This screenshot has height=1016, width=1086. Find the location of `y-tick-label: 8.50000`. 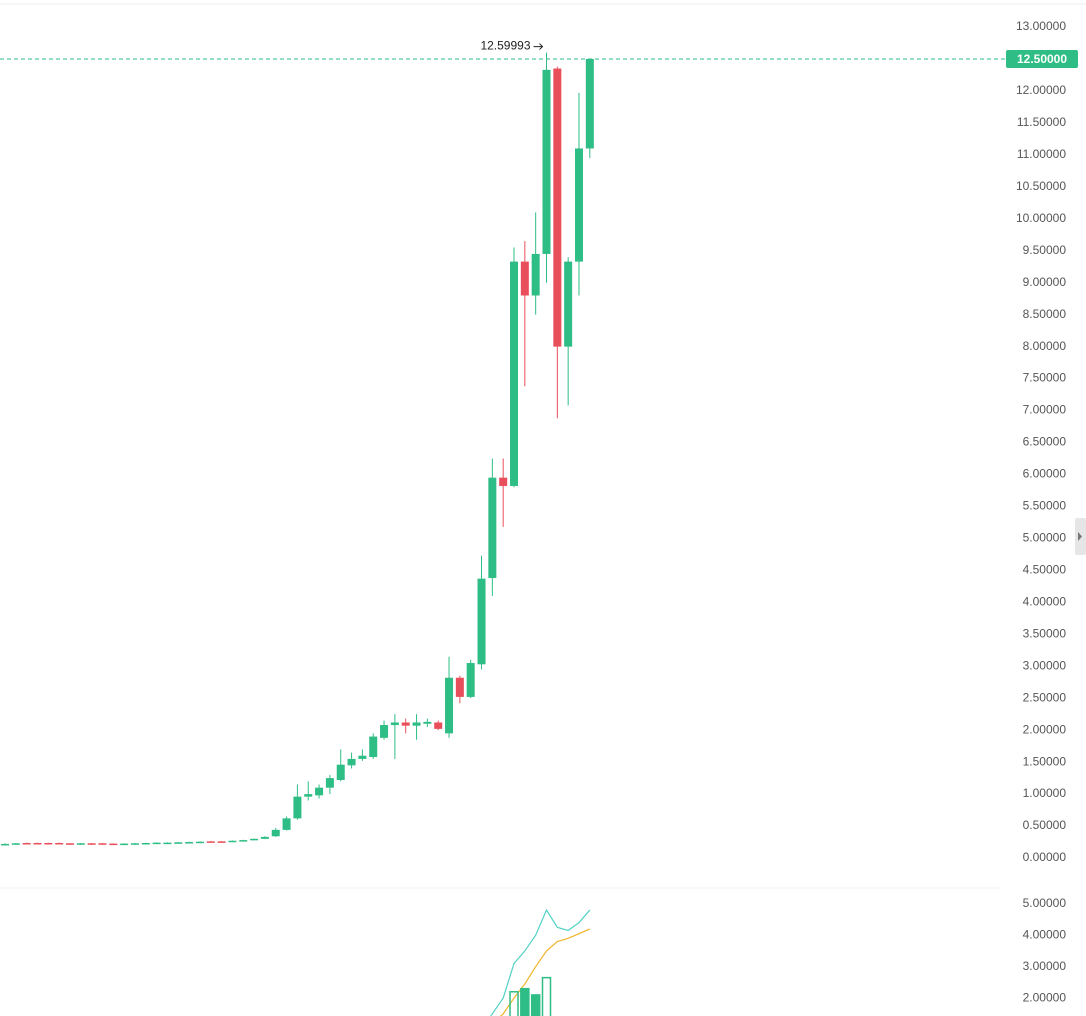

y-tick-label: 8.50000 is located at coordinates (1045, 314).